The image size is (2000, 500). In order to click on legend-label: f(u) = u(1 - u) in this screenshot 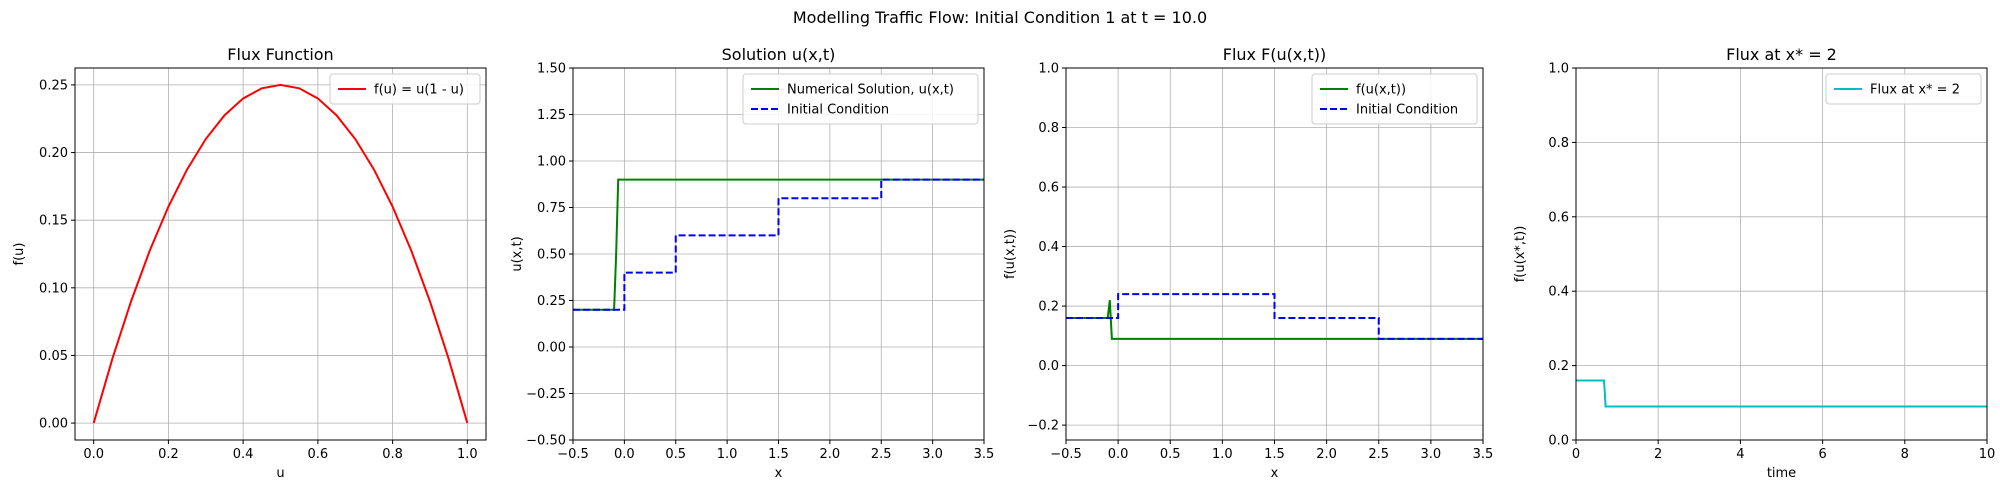, I will do `click(419, 90)`.